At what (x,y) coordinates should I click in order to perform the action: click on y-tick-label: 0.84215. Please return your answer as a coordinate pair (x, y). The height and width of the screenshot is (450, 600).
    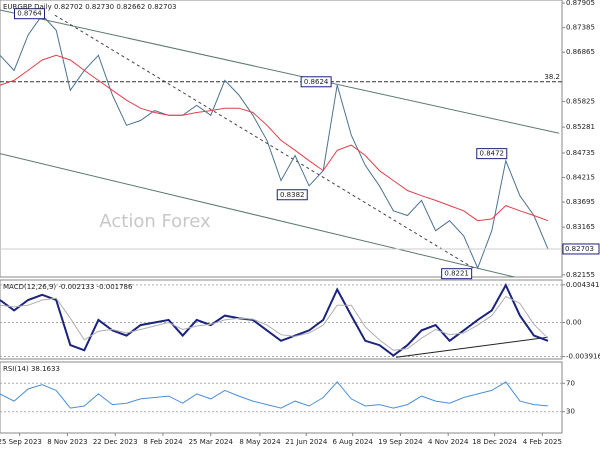
    Looking at the image, I should click on (580, 177).